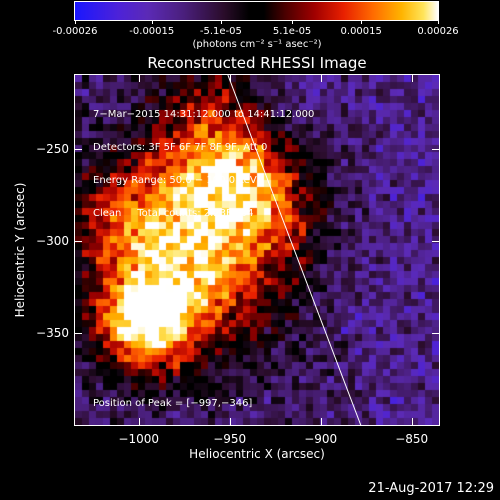 This screenshot has width=500, height=500. What do you see at coordinates (292, 31) in the screenshot?
I see `colorbar-tick-label: 5.1e-05` at bounding box center [292, 31].